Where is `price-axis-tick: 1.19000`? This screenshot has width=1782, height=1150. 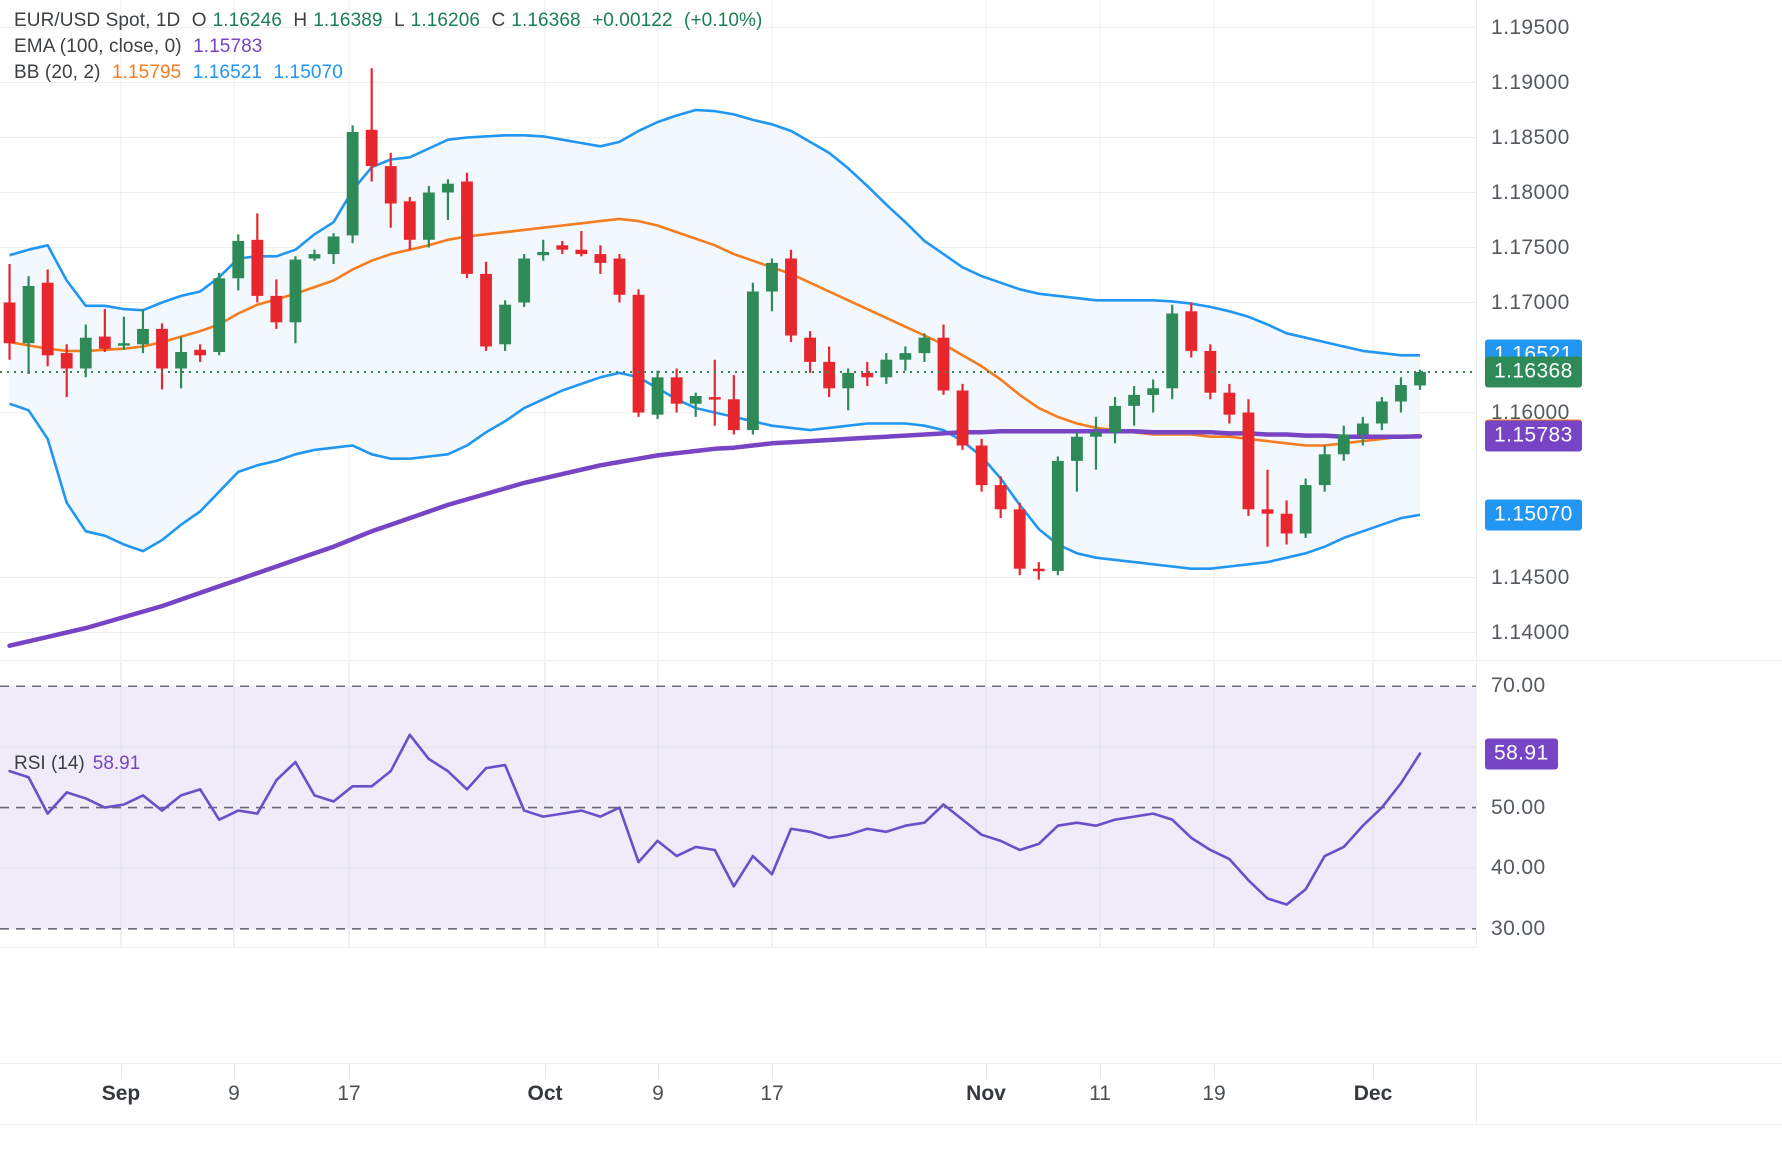 price-axis-tick: 1.19000 is located at coordinates (1530, 82).